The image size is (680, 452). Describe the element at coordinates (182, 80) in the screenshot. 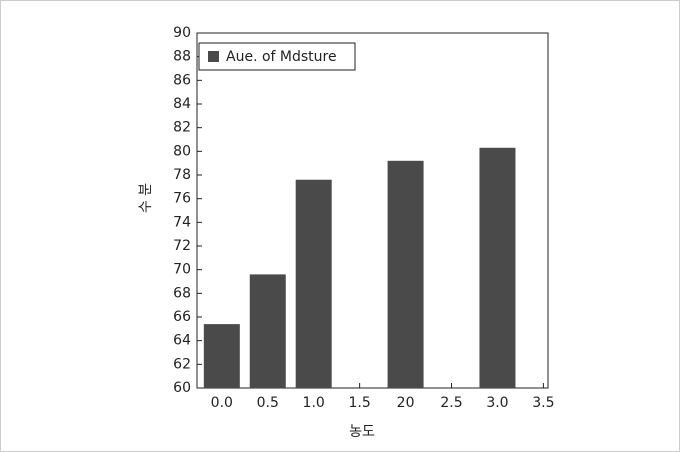

I see `y-tick-label: 86` at that location.